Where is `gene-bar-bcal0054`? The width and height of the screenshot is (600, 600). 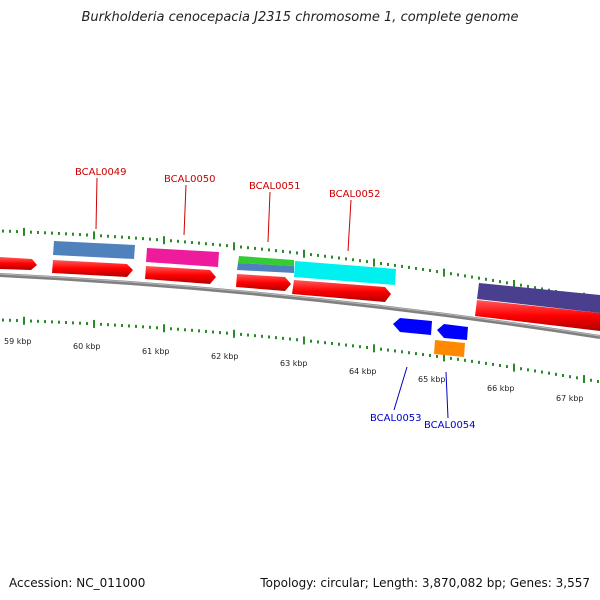 gene-bar-bcal0054 is located at coordinates (449, 348).